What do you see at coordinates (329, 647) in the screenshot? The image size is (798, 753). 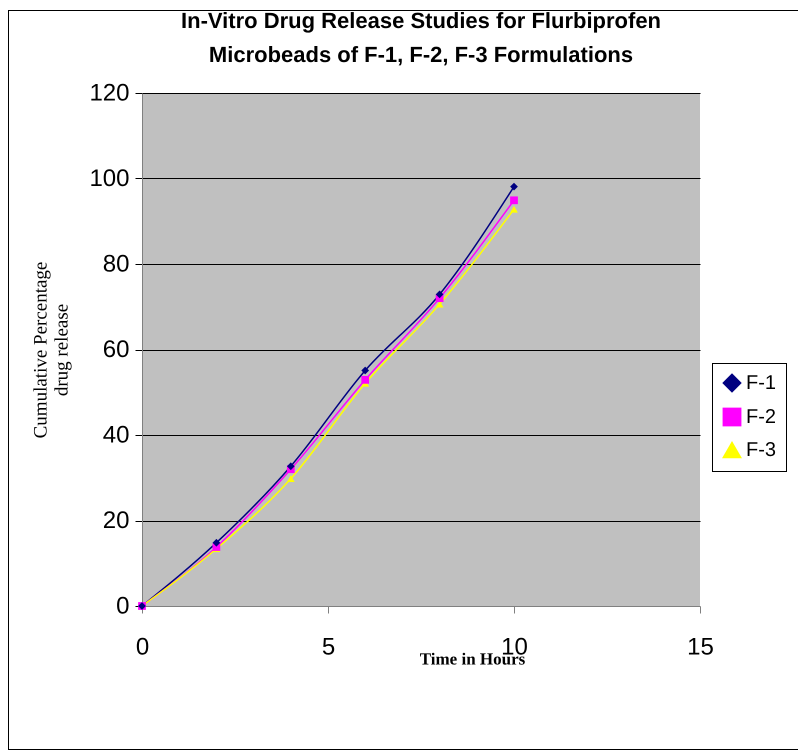 I see `x-tick-label: 5` at bounding box center [329, 647].